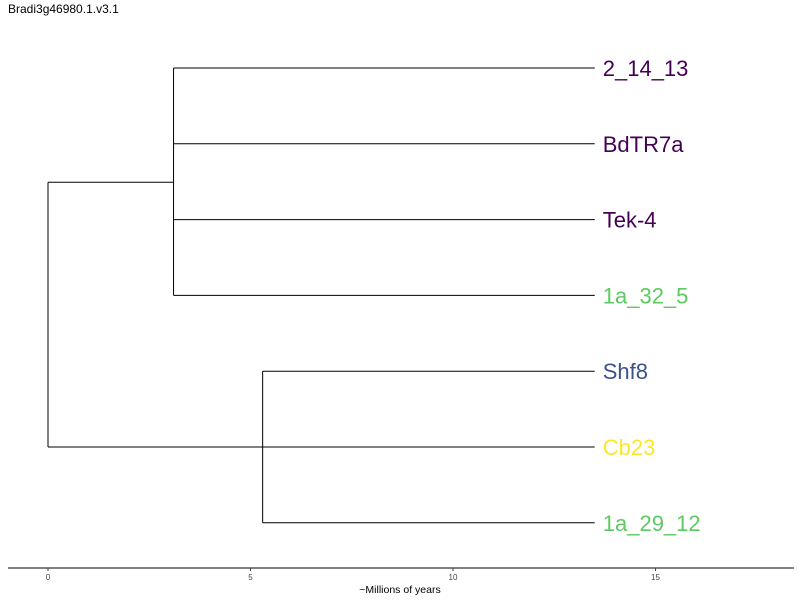 Image resolution: width=800 pixels, height=600 pixels. What do you see at coordinates (63, 9) in the screenshot?
I see `page-title: Bradi3g46980.1.v3.1` at bounding box center [63, 9].